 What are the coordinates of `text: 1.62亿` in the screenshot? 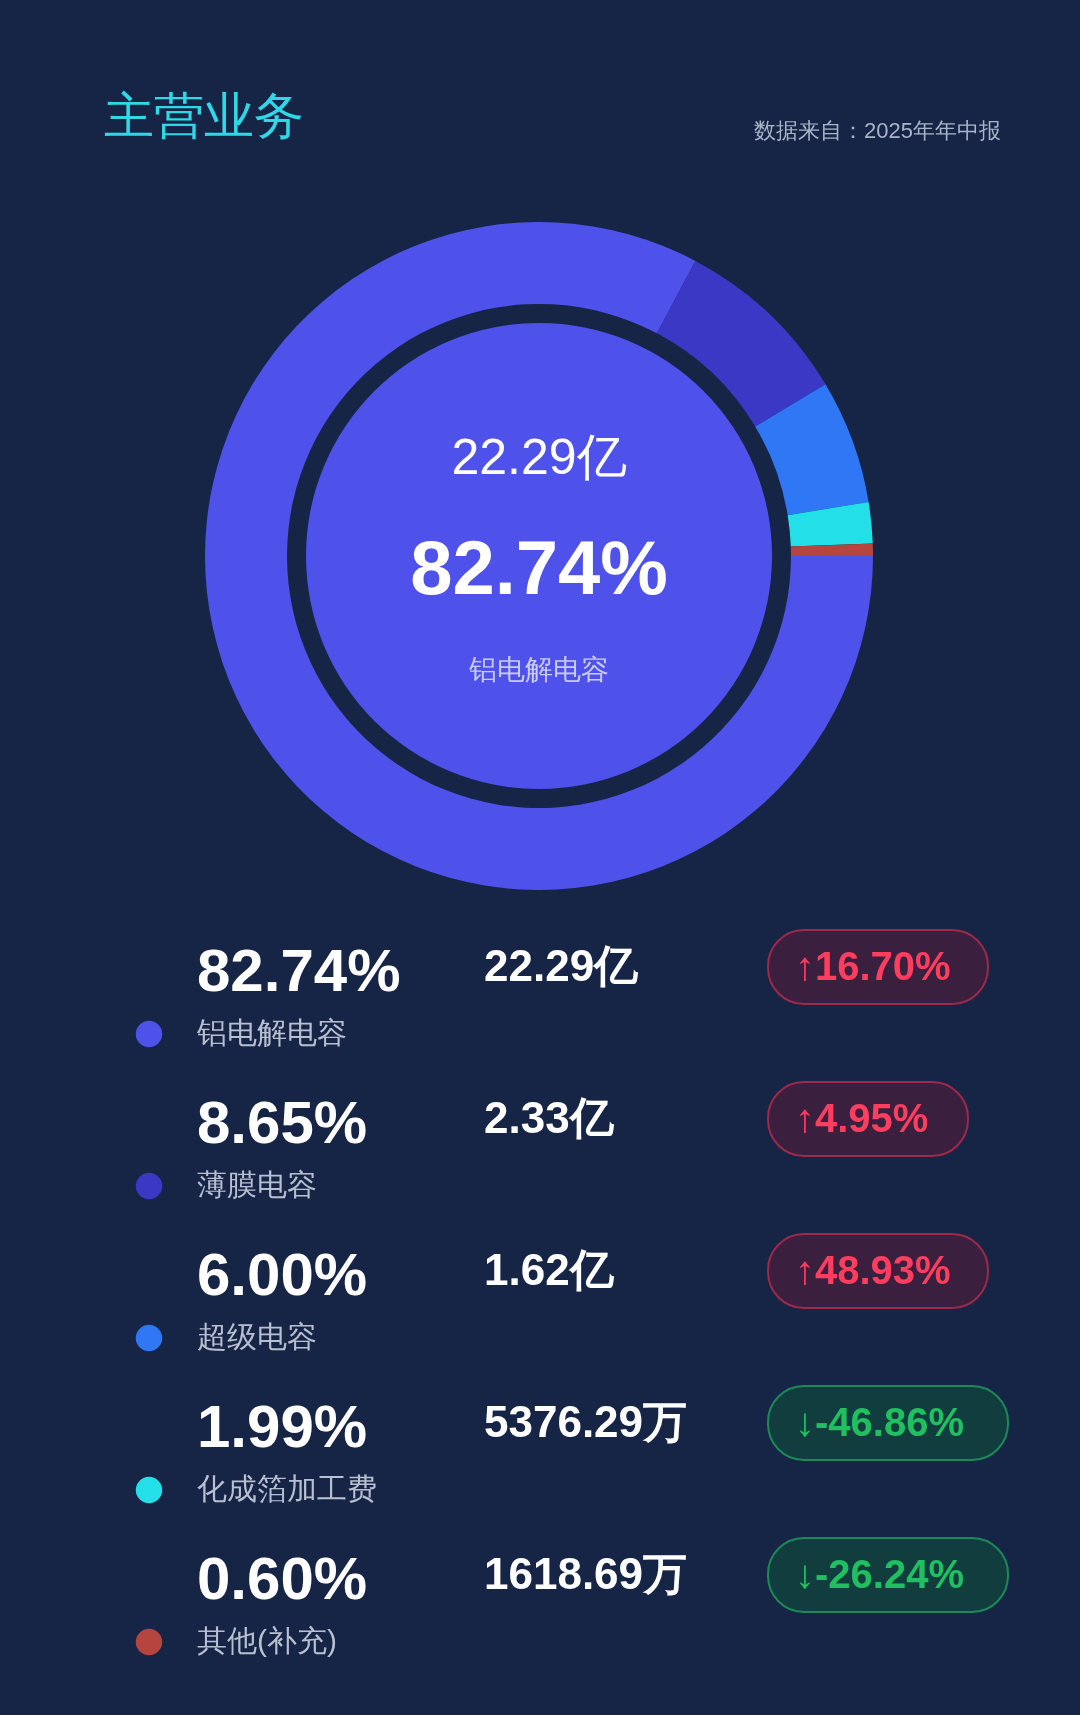 It's located at (549, 1269).